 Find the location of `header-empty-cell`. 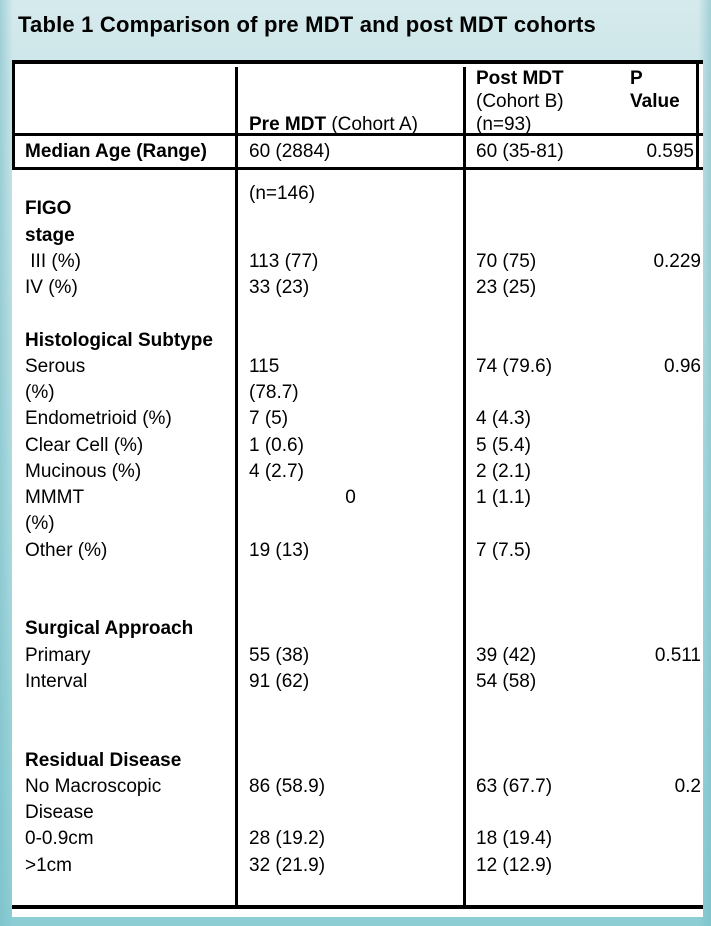

header-empty-cell is located at coordinates (126, 100).